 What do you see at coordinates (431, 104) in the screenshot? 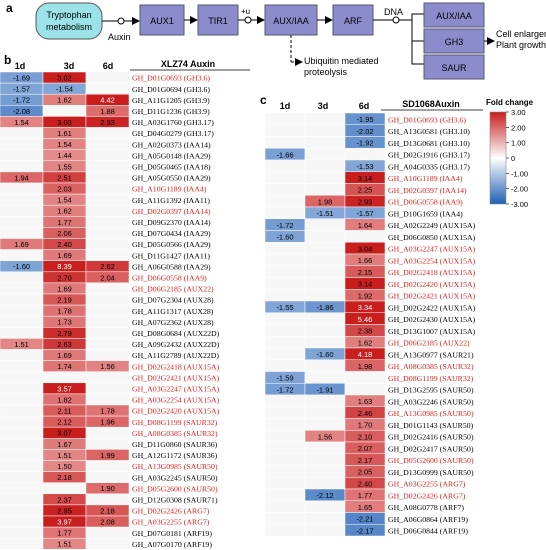
I see `heatmap-c-title: SD1068Auxin` at bounding box center [431, 104].